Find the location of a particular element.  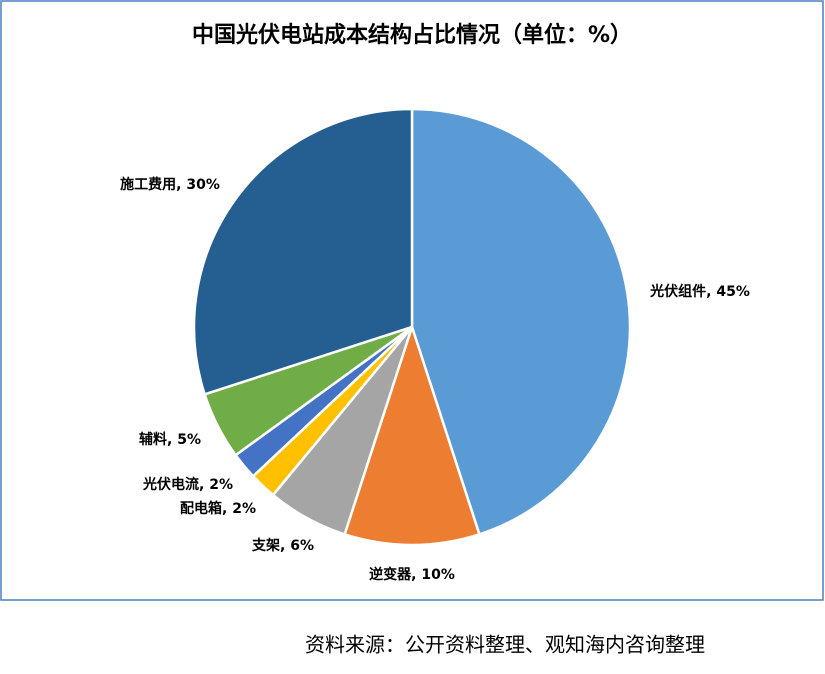

data-label: 配电箱, 2% is located at coordinates (218, 508).